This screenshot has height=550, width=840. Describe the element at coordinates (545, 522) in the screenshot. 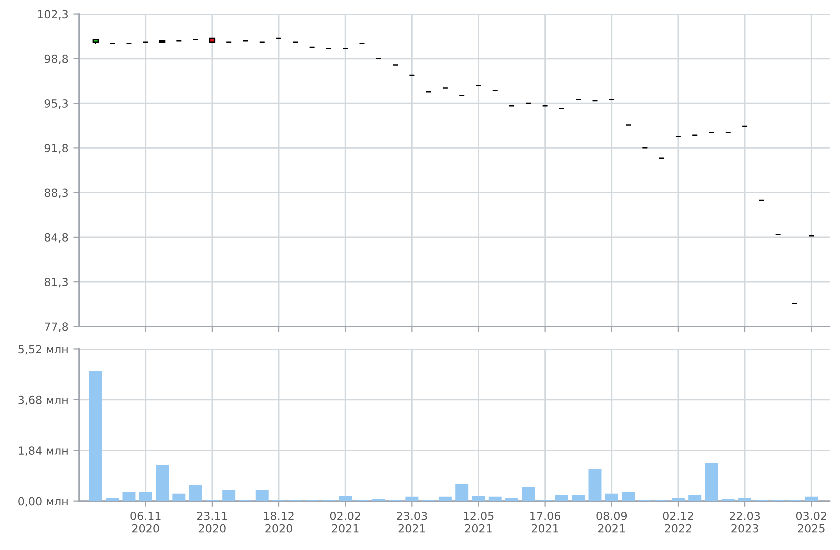

I see `x-tick-label: 17.06 2021` at that location.